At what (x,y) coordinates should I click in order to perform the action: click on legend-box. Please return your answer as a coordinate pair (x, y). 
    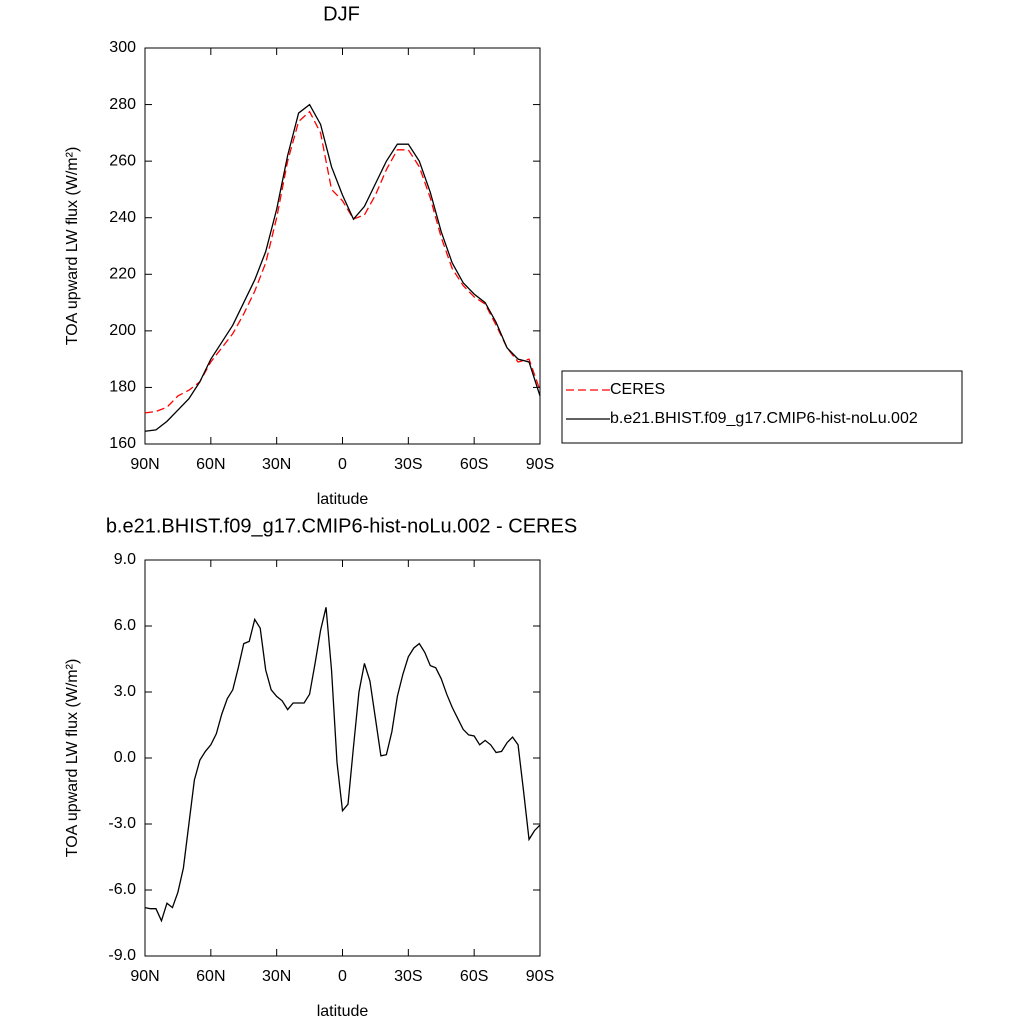
    Looking at the image, I should click on (762, 407).